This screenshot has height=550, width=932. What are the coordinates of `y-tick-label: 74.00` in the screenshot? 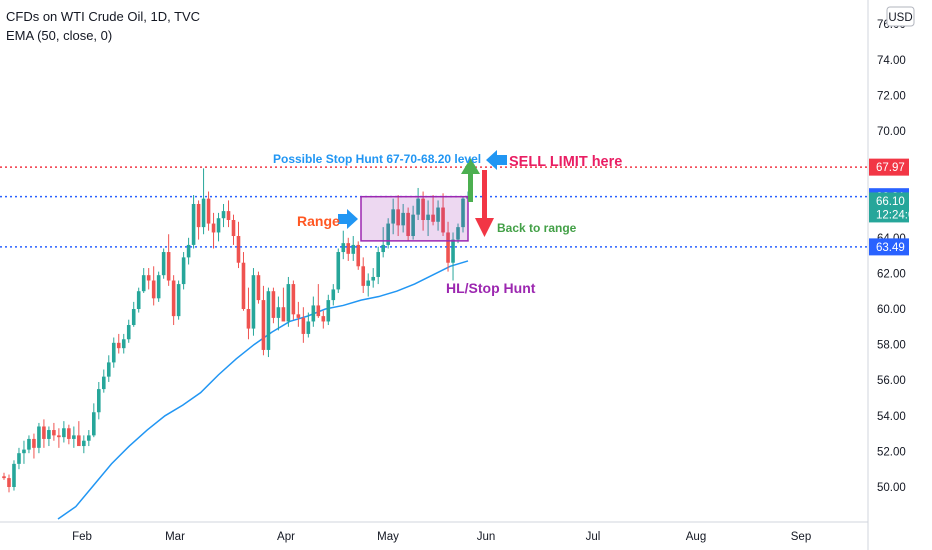 It's located at (891, 61).